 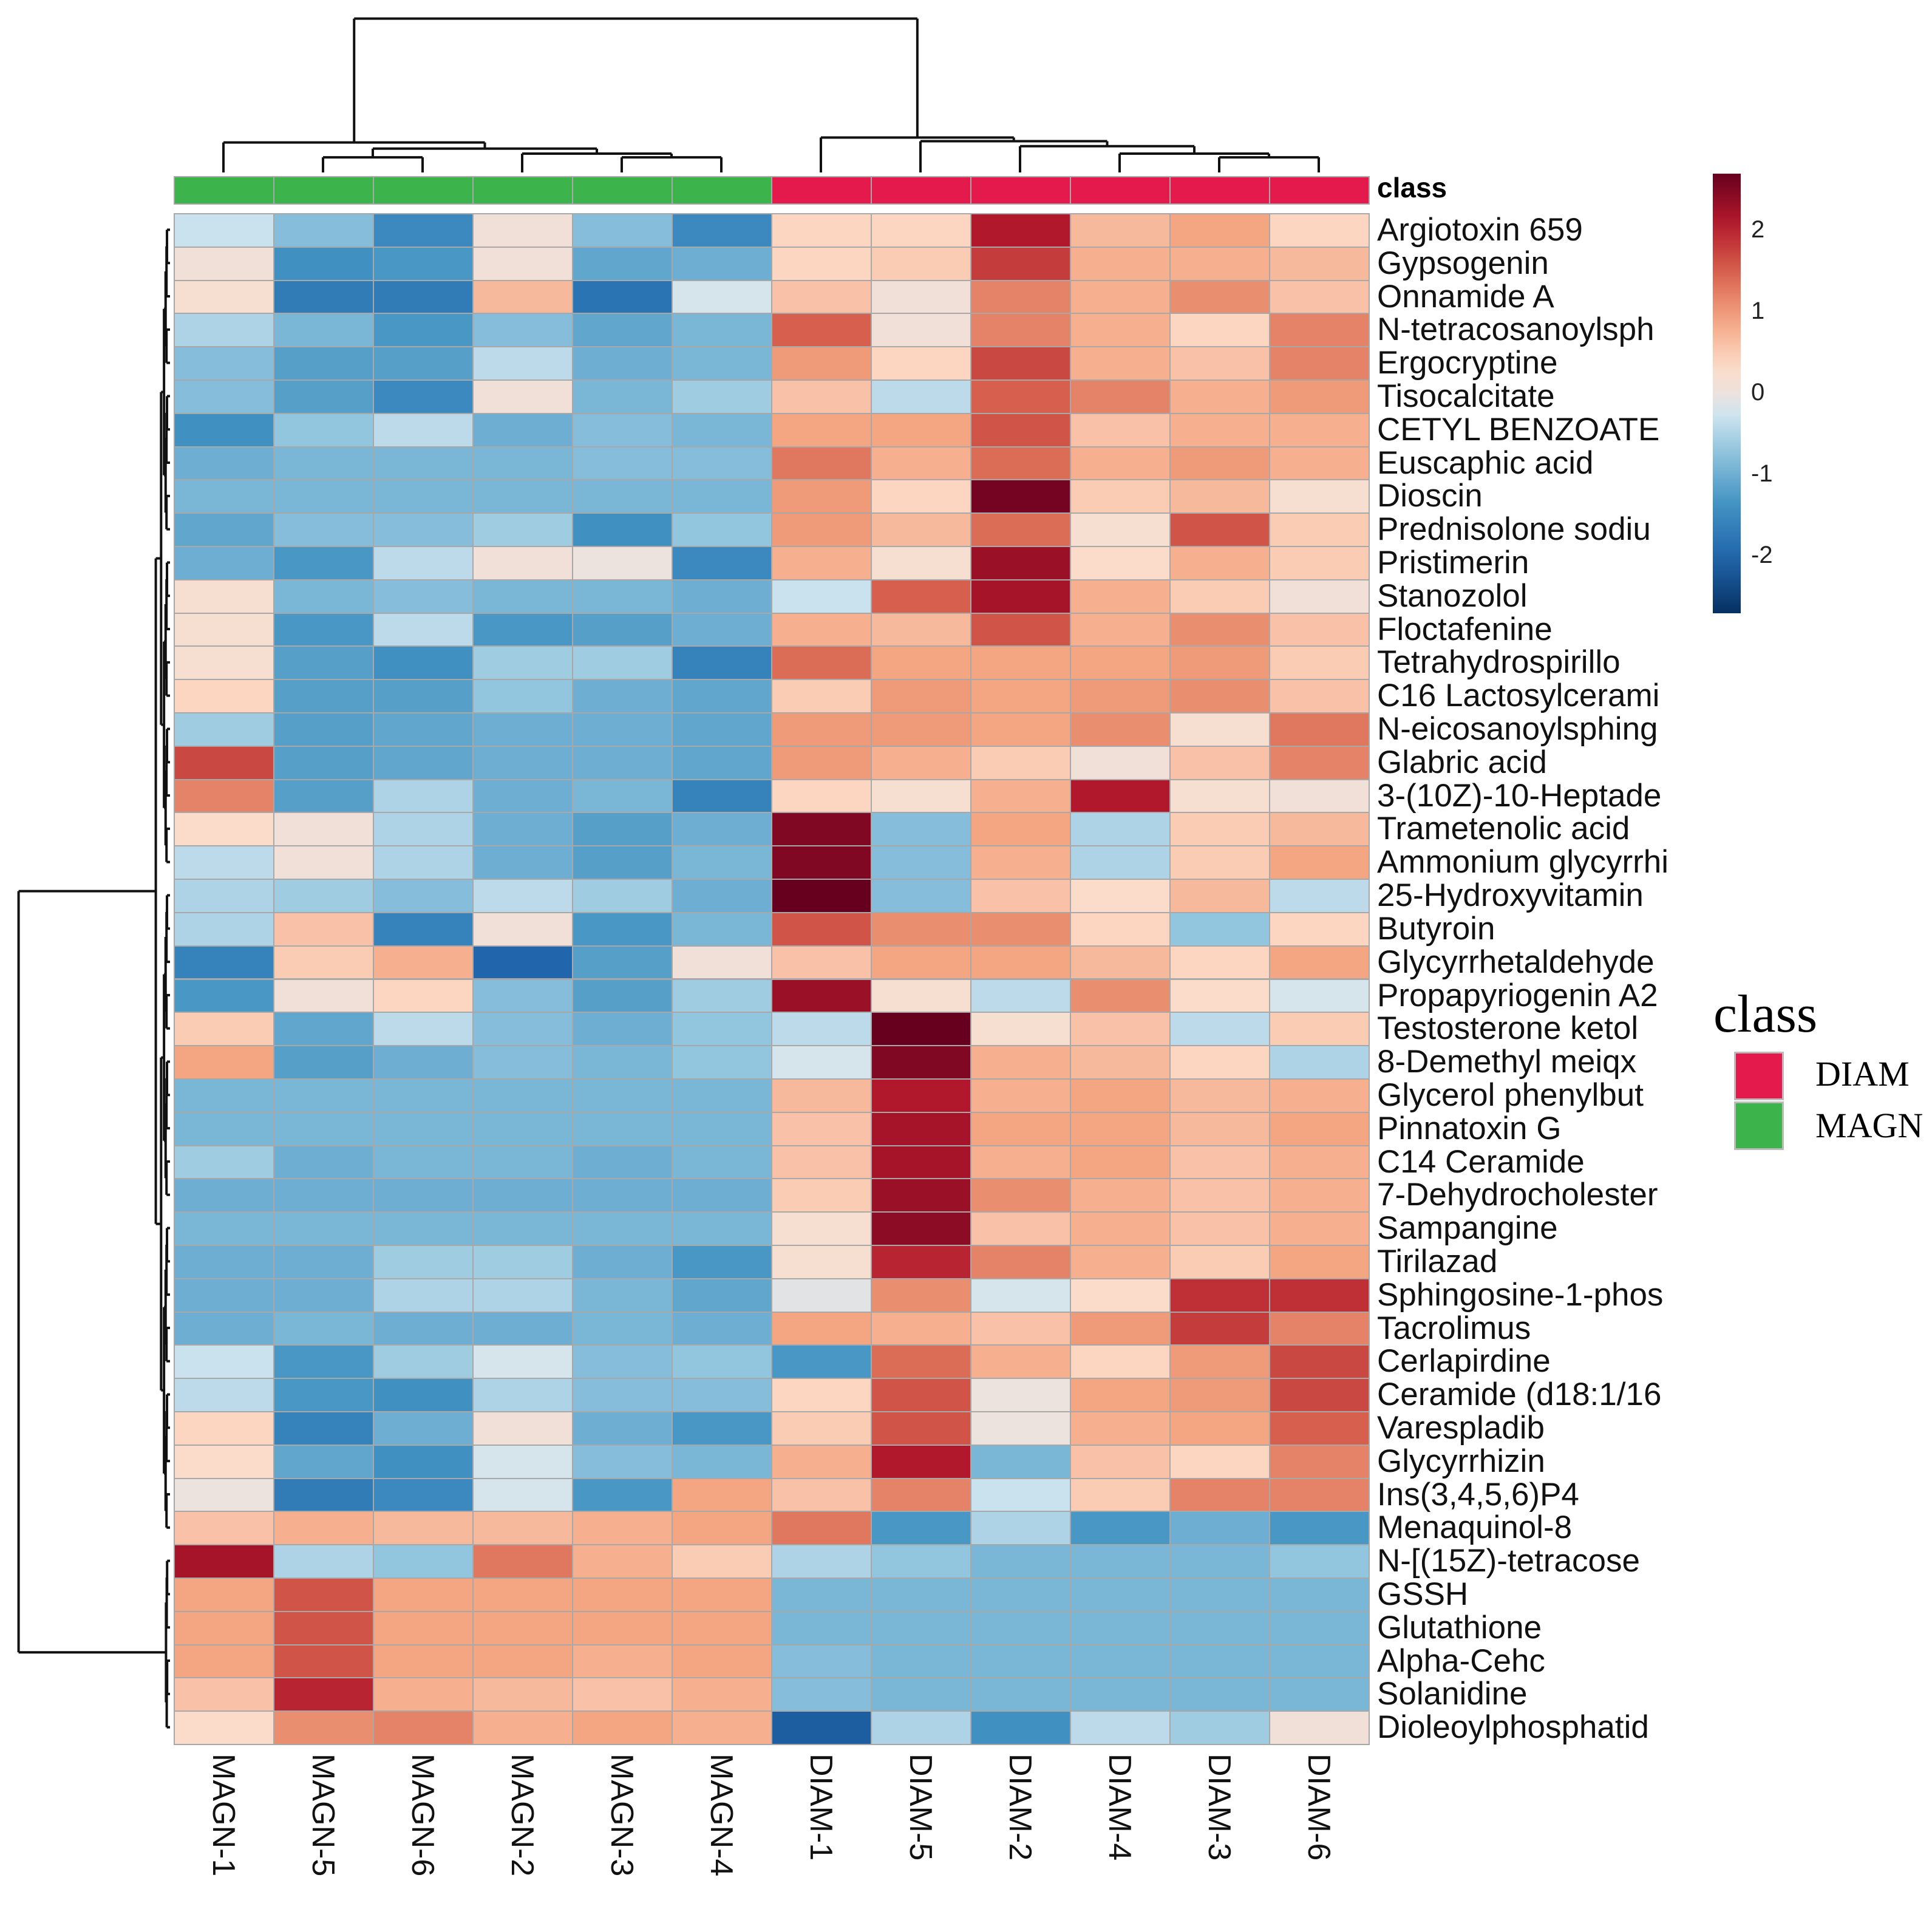 What do you see at coordinates (1475, 1527) in the screenshot?
I see `row-label: Menaquinol-8` at bounding box center [1475, 1527].